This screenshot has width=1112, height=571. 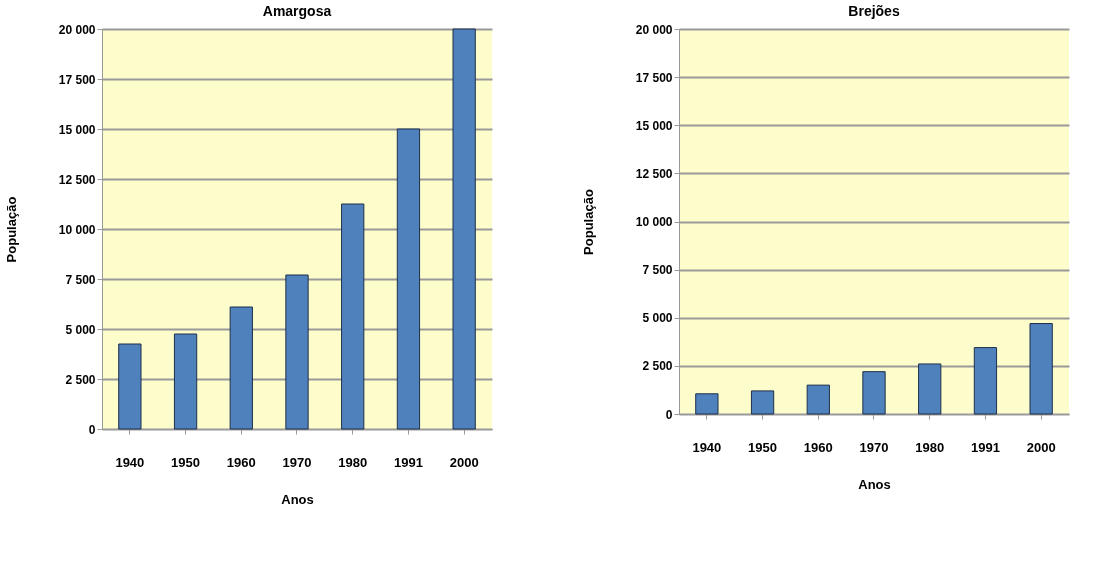 What do you see at coordinates (874, 11) in the screenshot?
I see `chart-title: Brejões` at bounding box center [874, 11].